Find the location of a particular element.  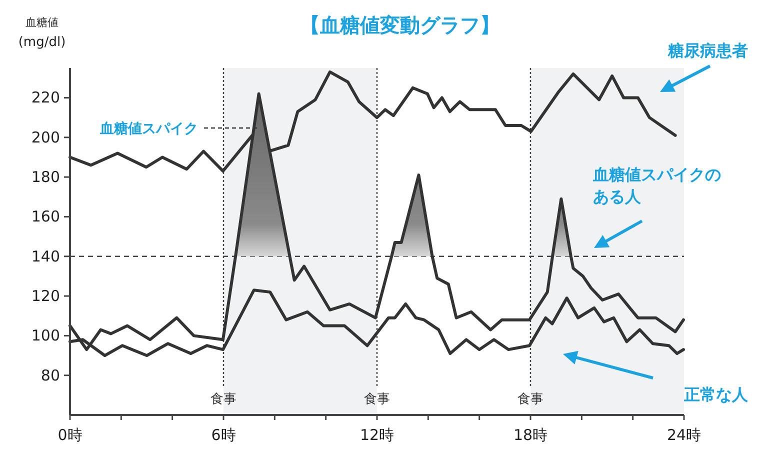

text: 糖尿病患者 is located at coordinates (707, 50).